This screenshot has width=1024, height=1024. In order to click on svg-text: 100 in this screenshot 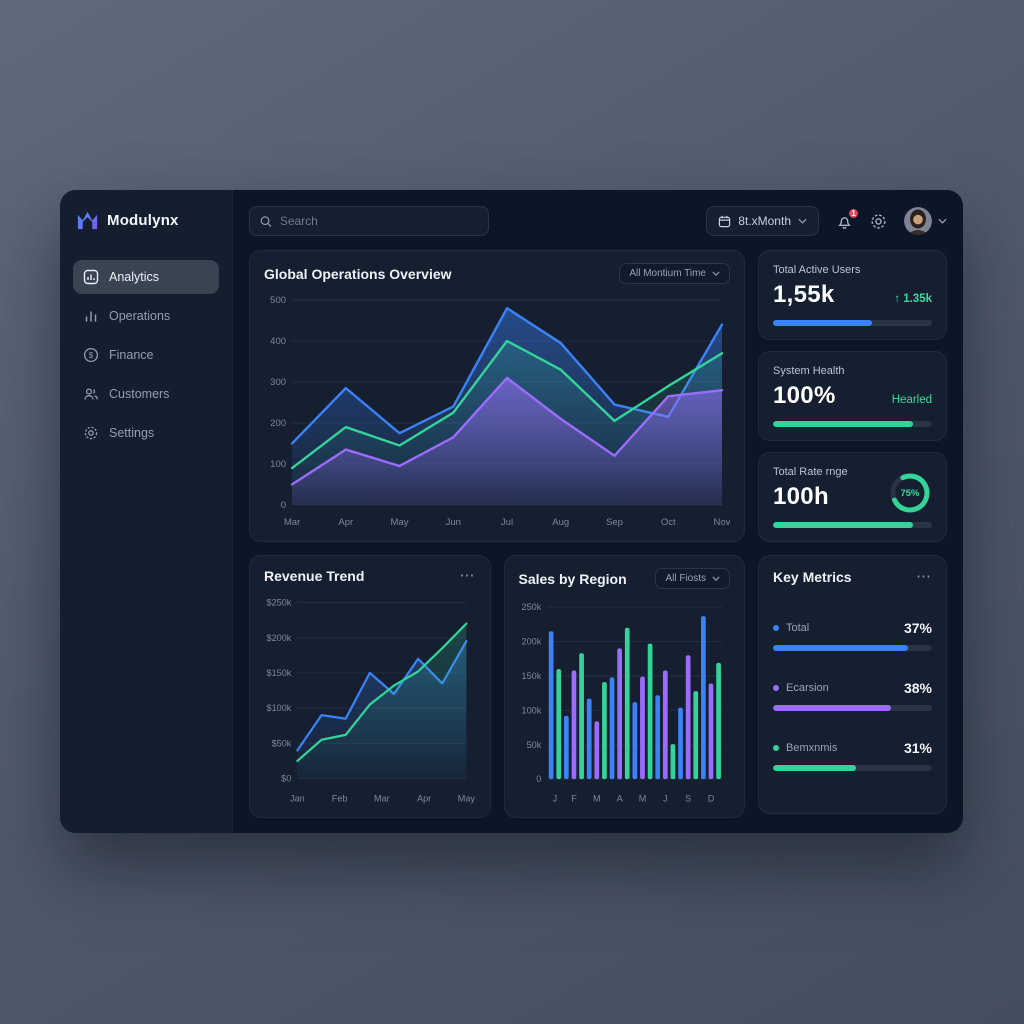, I will do `click(278, 464)`.